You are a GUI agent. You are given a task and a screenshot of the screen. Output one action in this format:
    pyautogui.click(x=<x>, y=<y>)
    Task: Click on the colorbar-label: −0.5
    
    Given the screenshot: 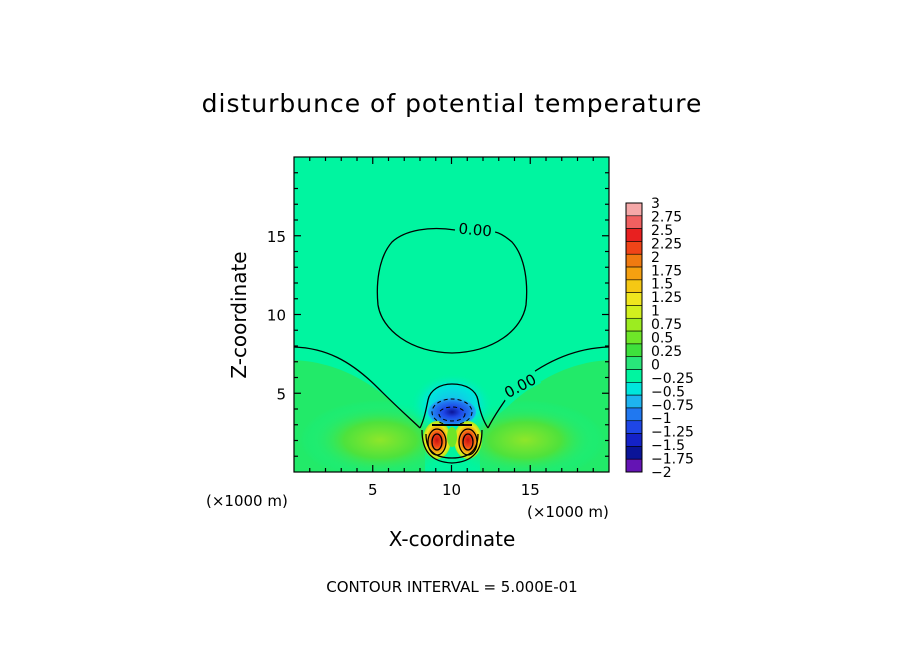 What is the action you would take?
    pyautogui.click(x=668, y=392)
    